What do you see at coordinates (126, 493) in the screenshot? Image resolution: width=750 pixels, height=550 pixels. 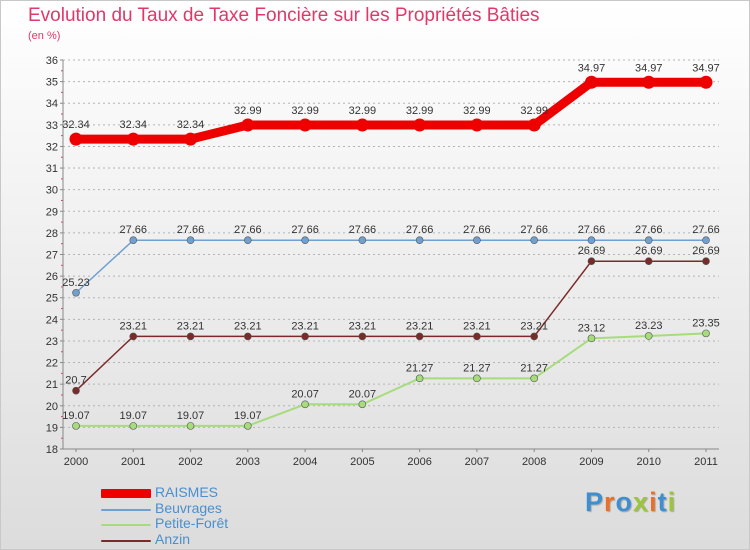 I see `legend-swatch-raismes` at bounding box center [126, 493].